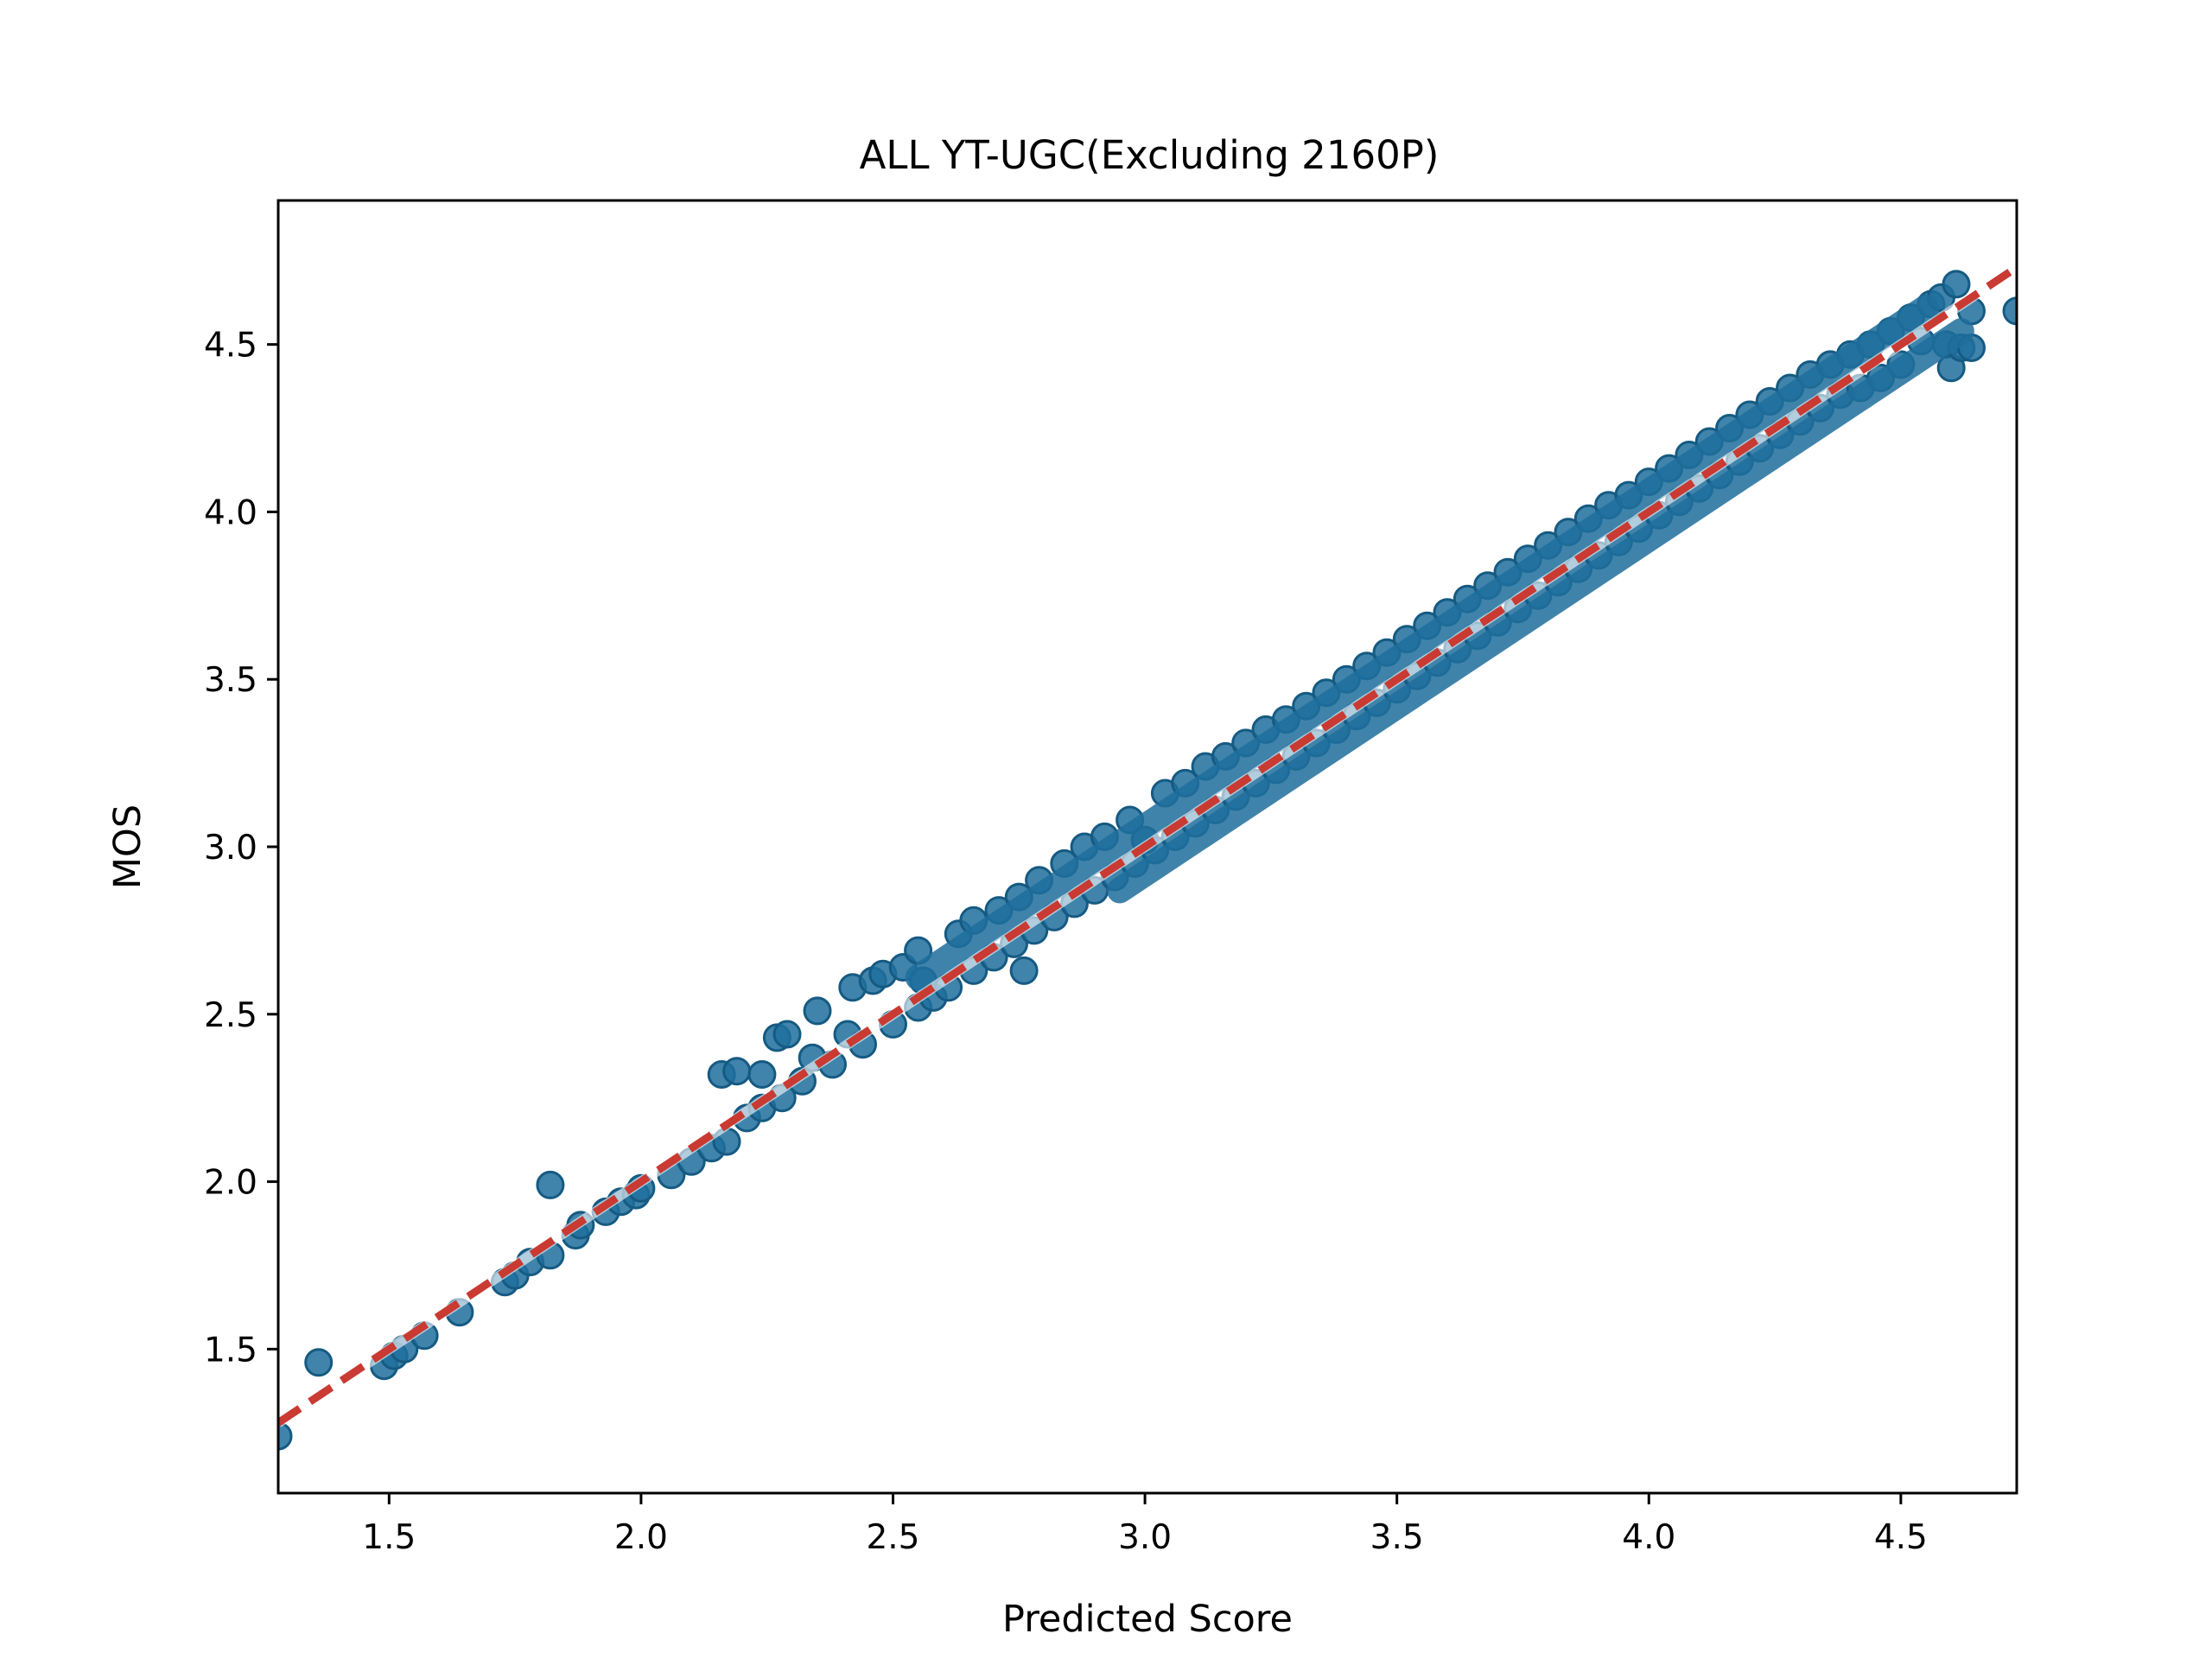  What do you see at coordinates (1901, 1537) in the screenshot?
I see `x-tick-label: 4.5` at bounding box center [1901, 1537].